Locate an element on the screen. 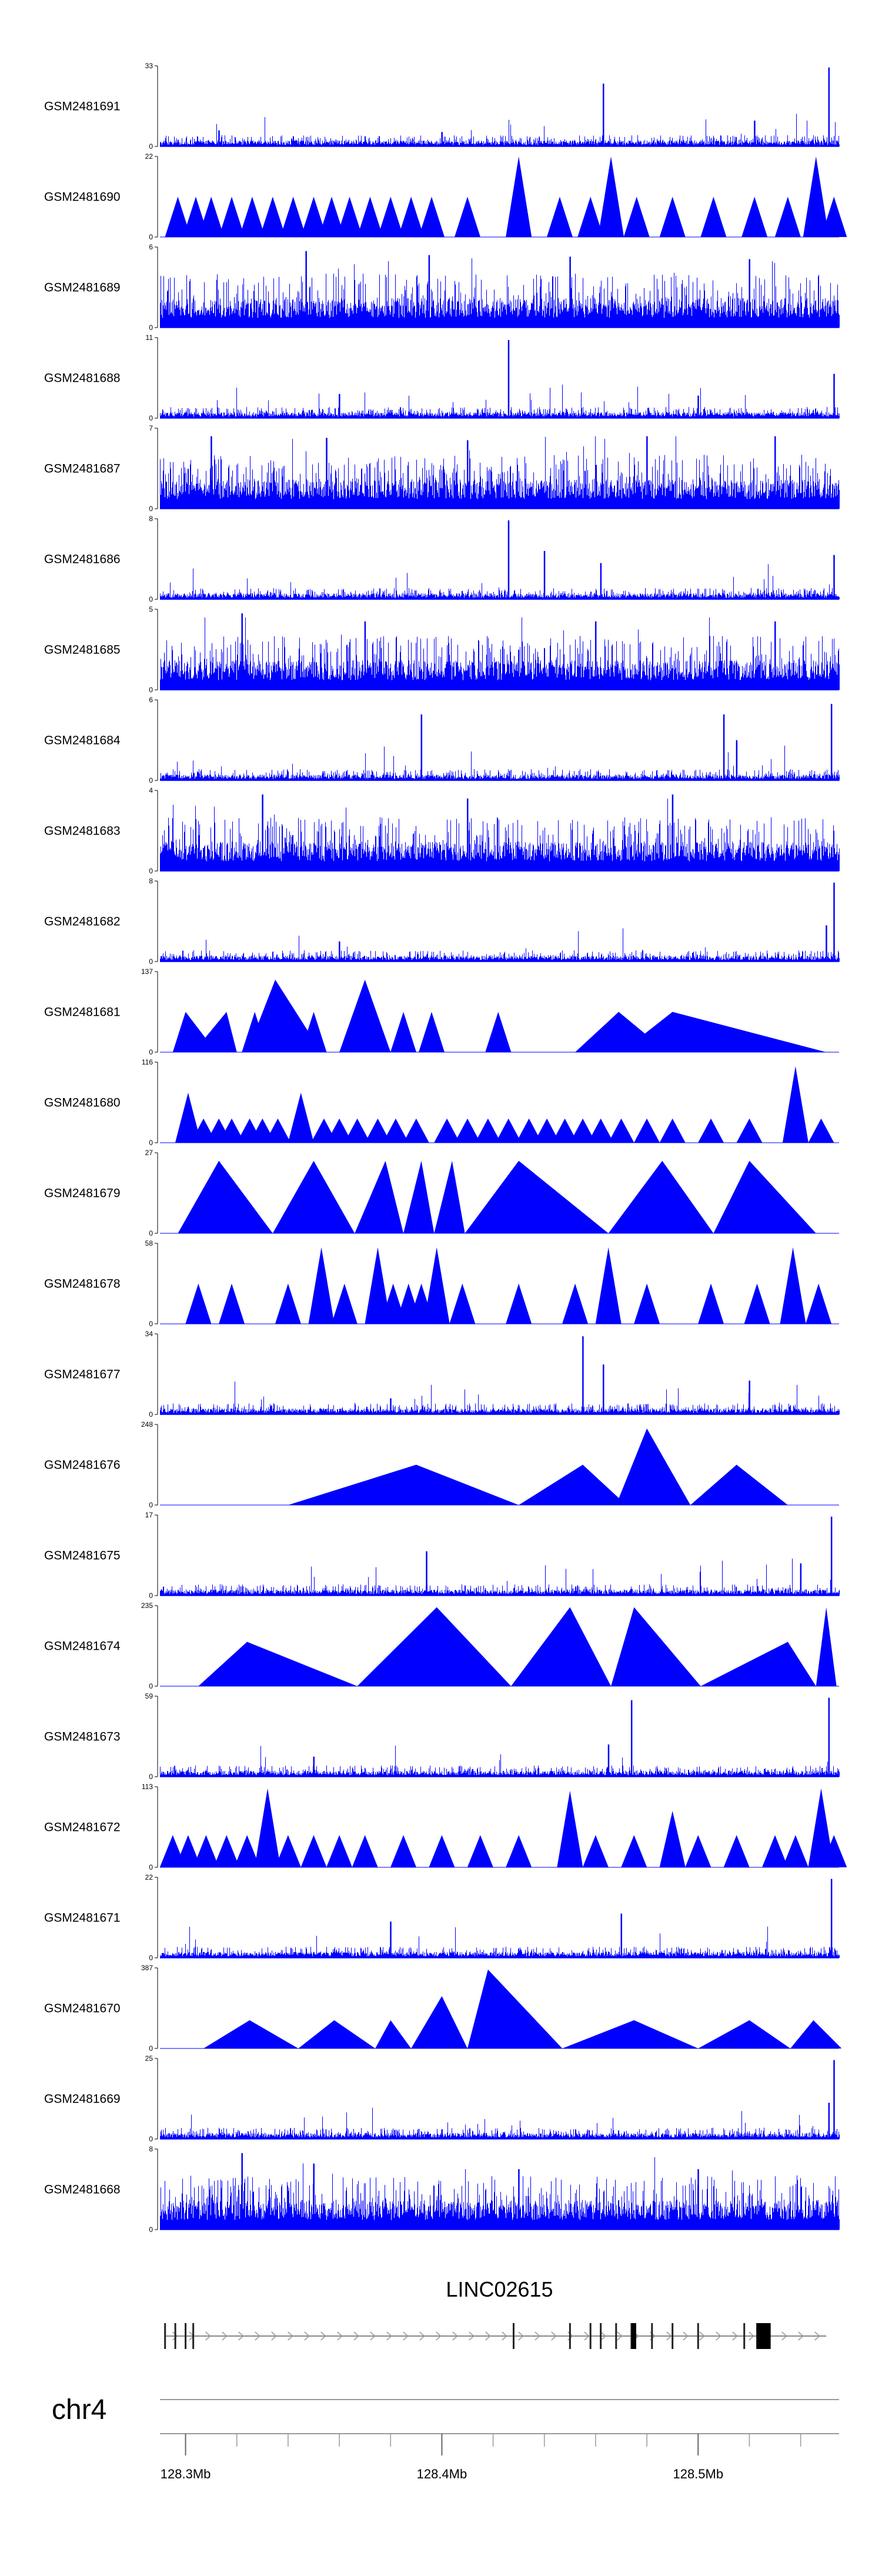 The width and height of the screenshot is (882, 2576). track-label: GSM2481686 is located at coordinates (82, 559).